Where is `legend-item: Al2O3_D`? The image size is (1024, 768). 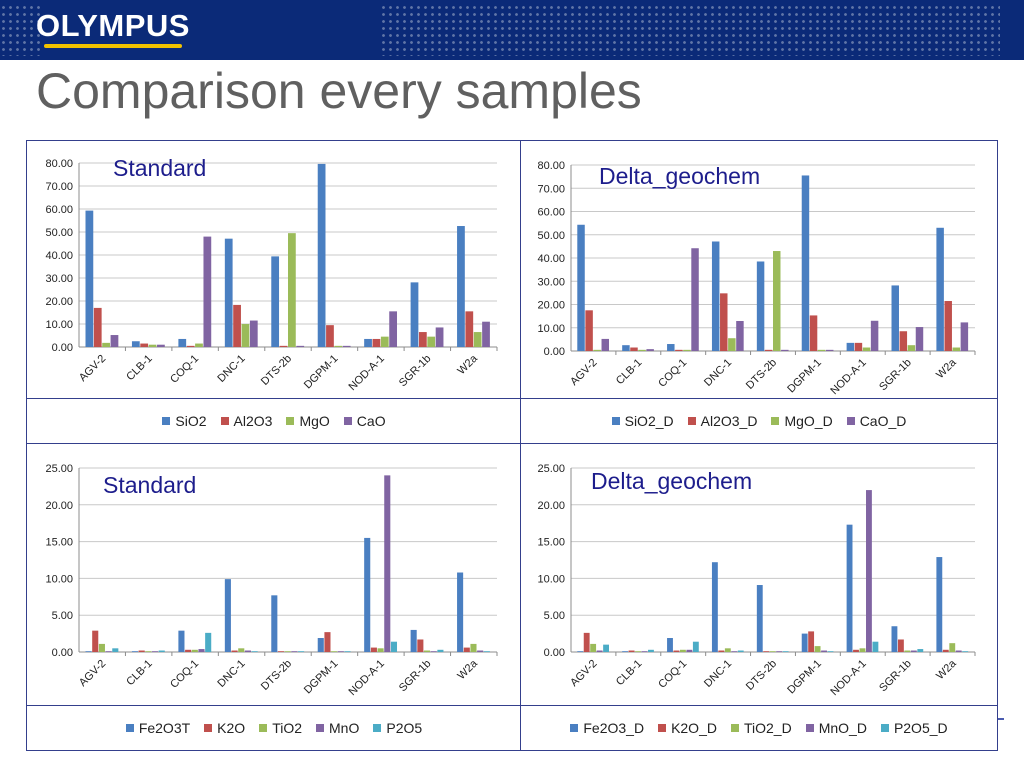 legend-item: Al2O3_D is located at coordinates (722, 421).